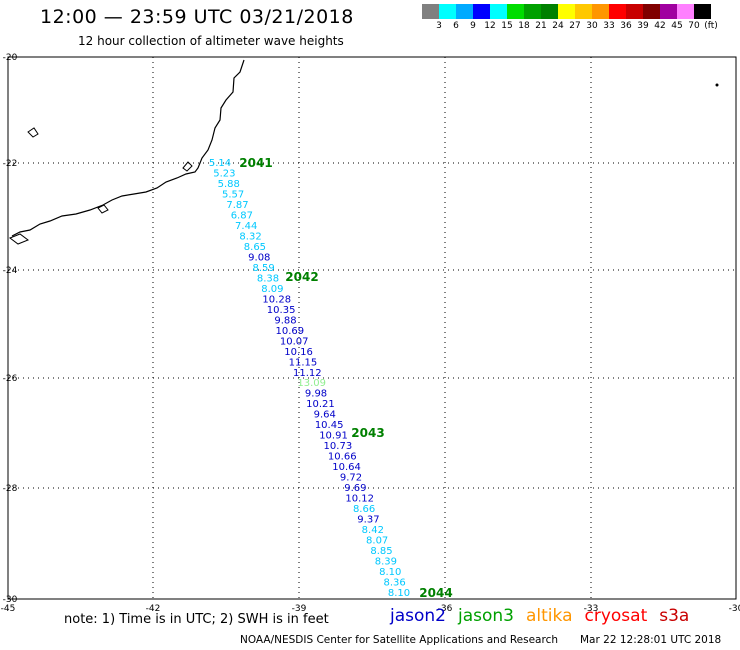  Describe the element at coordinates (346, 467) in the screenshot. I see `wave-height-label: 10.64` at that location.